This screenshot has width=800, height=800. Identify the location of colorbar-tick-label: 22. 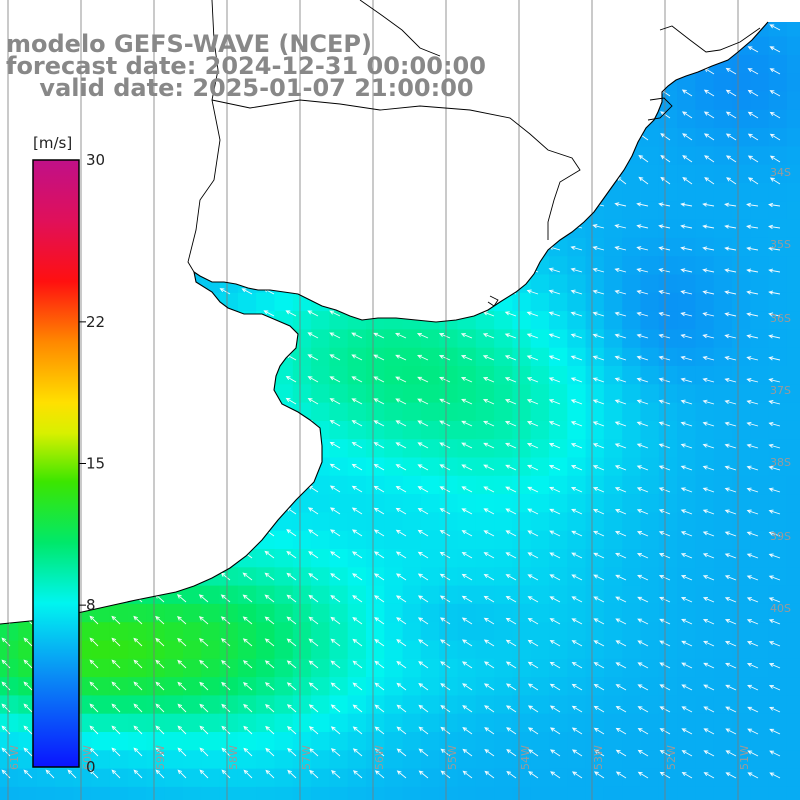
(95, 322).